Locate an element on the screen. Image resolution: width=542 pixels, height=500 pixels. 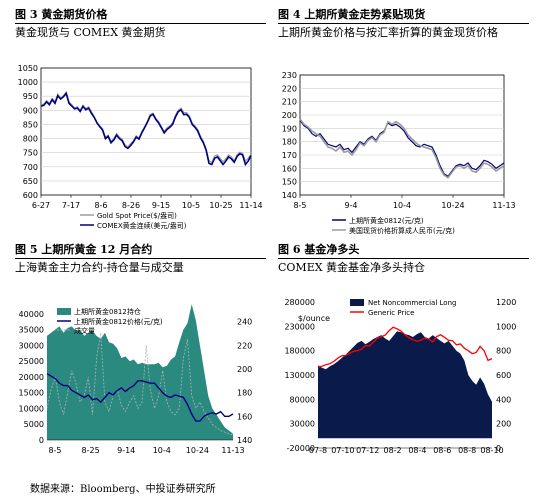
fig4-ytick-label: 170 is located at coordinates (289, 155).